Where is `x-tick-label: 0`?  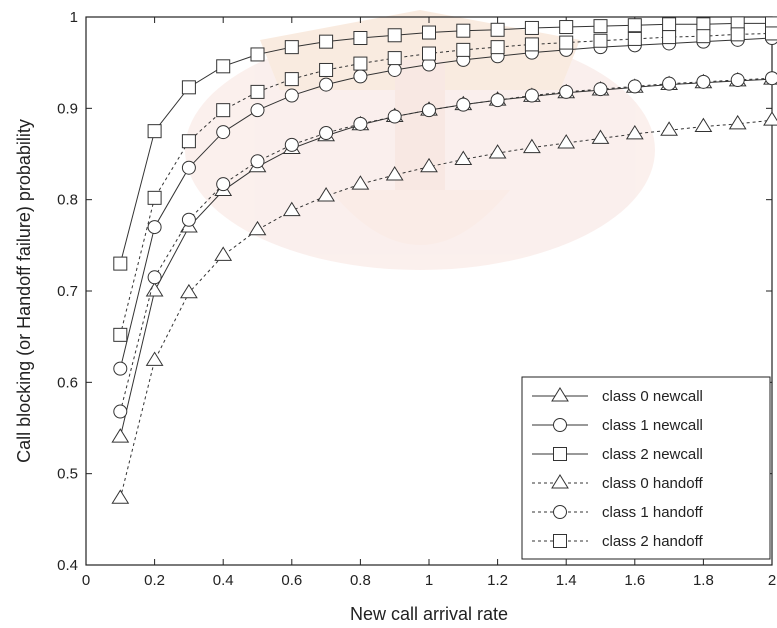
x-tick-label: 0 is located at coordinates (86, 580).